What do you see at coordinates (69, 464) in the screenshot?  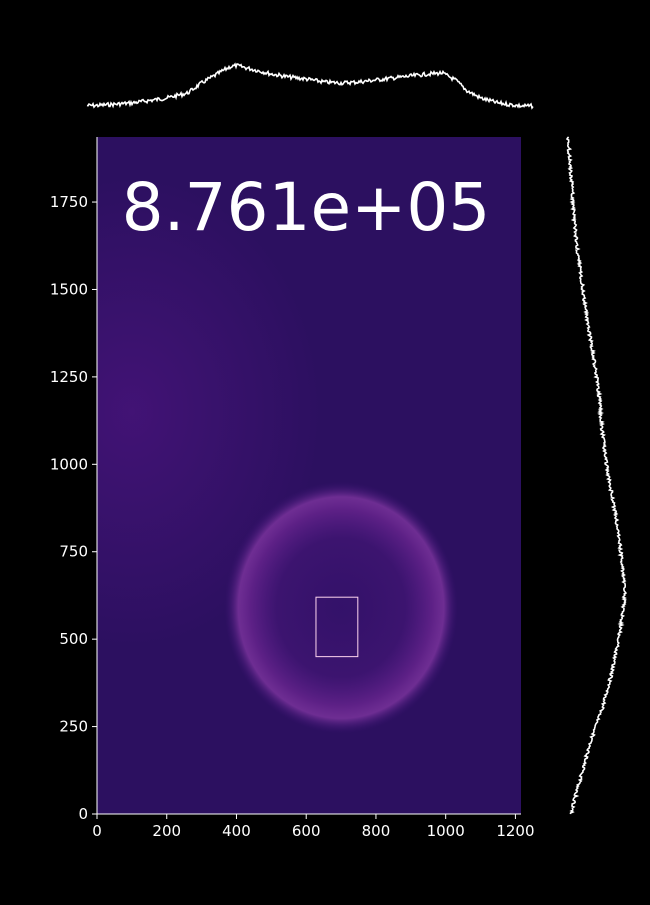 I see `y-tick-label: 1000` at bounding box center [69, 464].